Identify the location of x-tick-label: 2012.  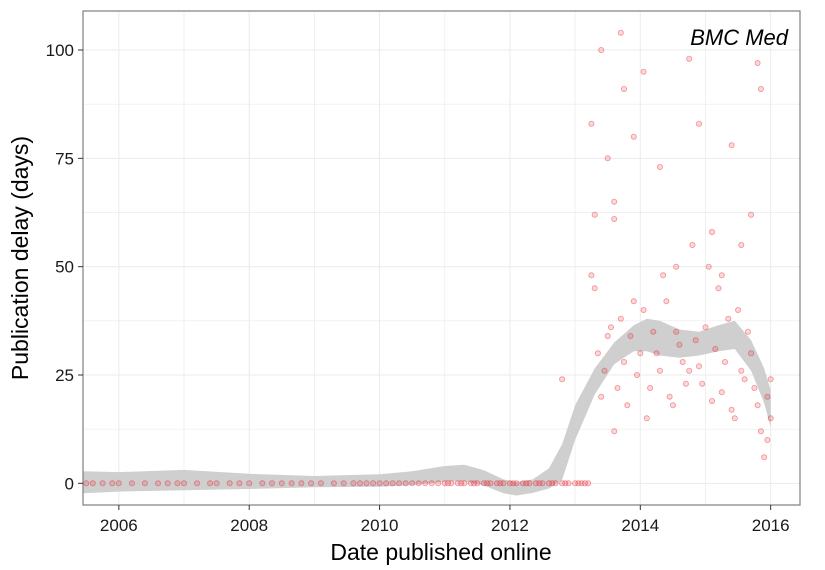
(510, 525).